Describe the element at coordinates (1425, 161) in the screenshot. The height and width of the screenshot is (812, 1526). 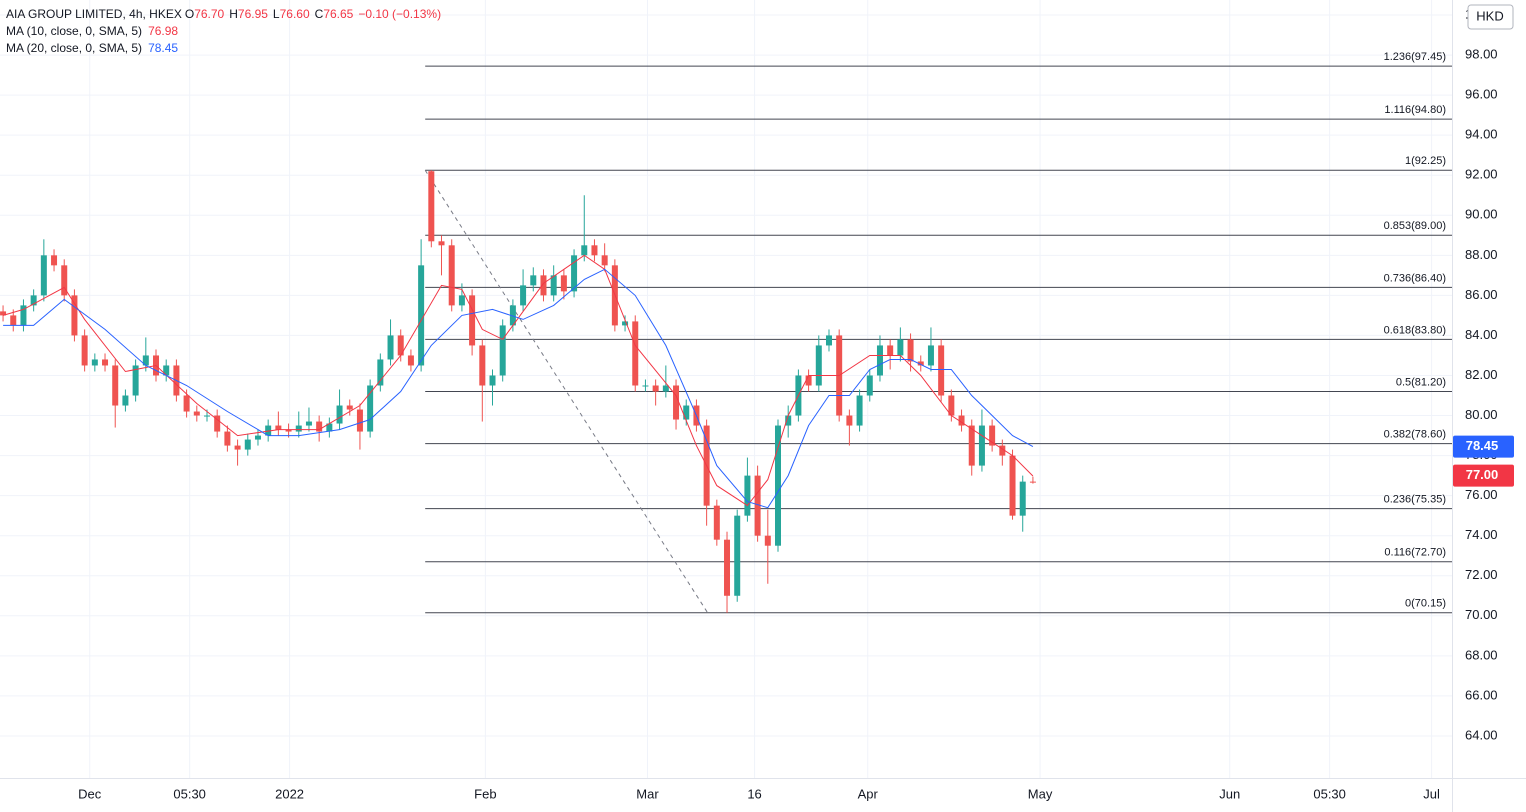
I see `fib-label: 1(92.25)` at that location.